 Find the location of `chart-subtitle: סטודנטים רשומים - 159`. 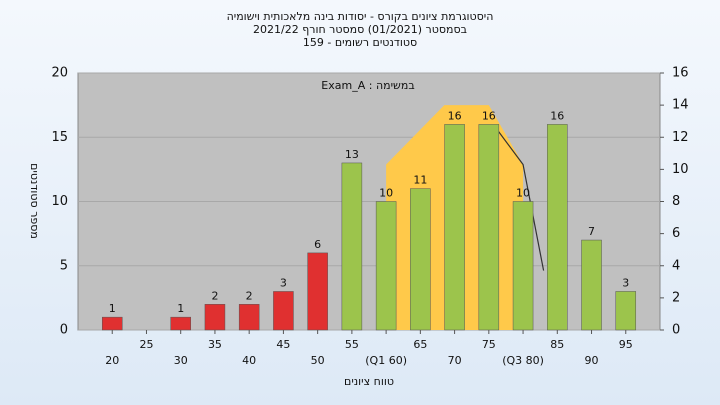

chart-subtitle: סטודנטים רשומים - 159 is located at coordinates (360, 42).